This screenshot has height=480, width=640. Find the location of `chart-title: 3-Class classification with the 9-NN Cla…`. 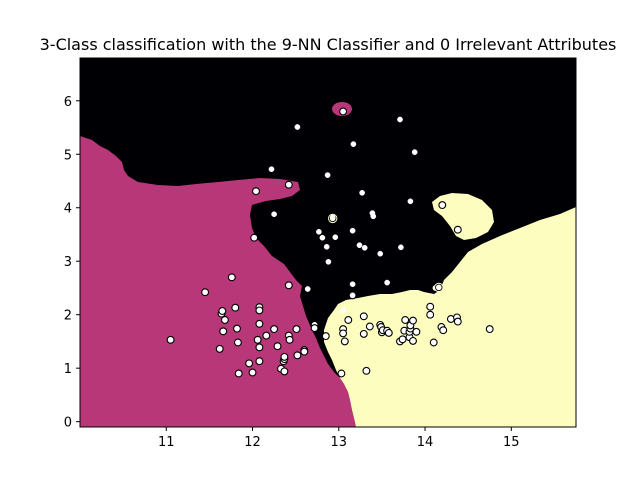

chart-title: 3-Class classification with the 9-NN Cla… is located at coordinates (328, 44).